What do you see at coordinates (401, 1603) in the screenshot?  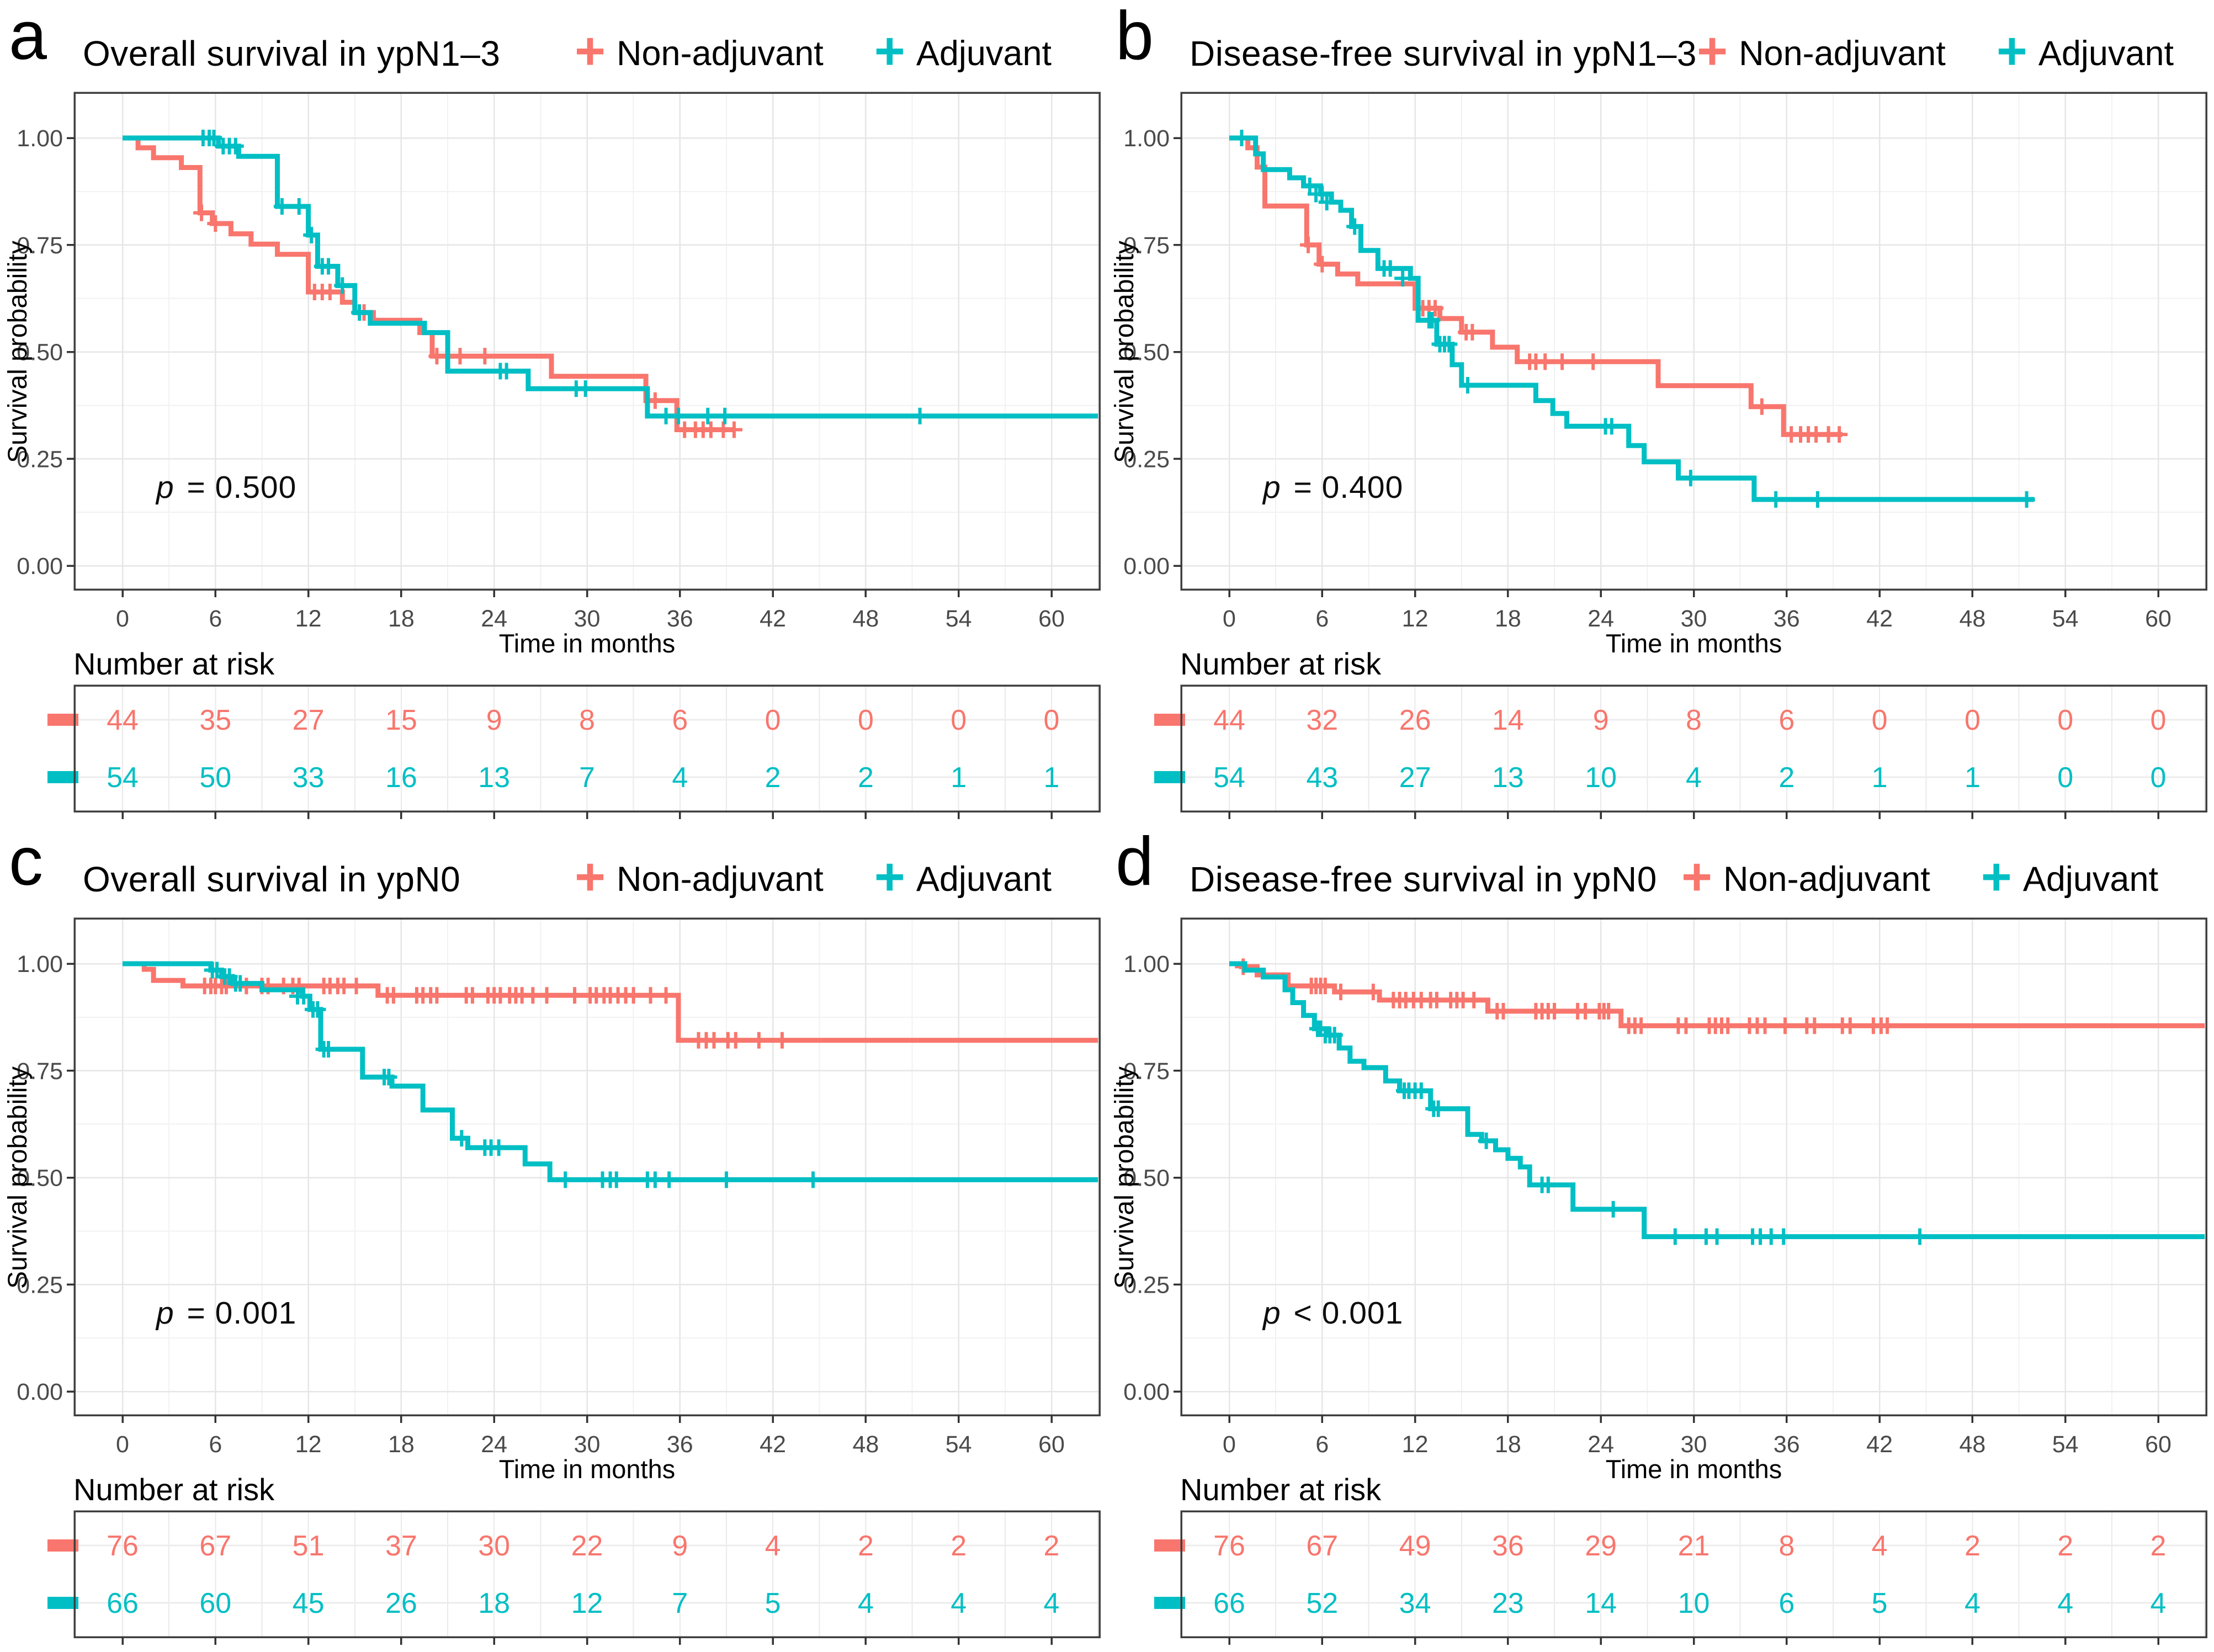 I see `risk-count-adjuvant: 26` at bounding box center [401, 1603].